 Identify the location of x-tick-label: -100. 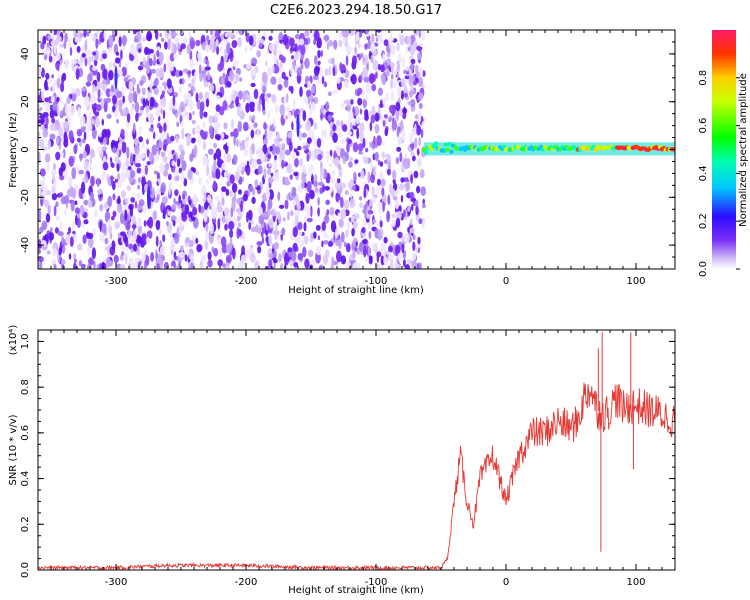
(376, 582).